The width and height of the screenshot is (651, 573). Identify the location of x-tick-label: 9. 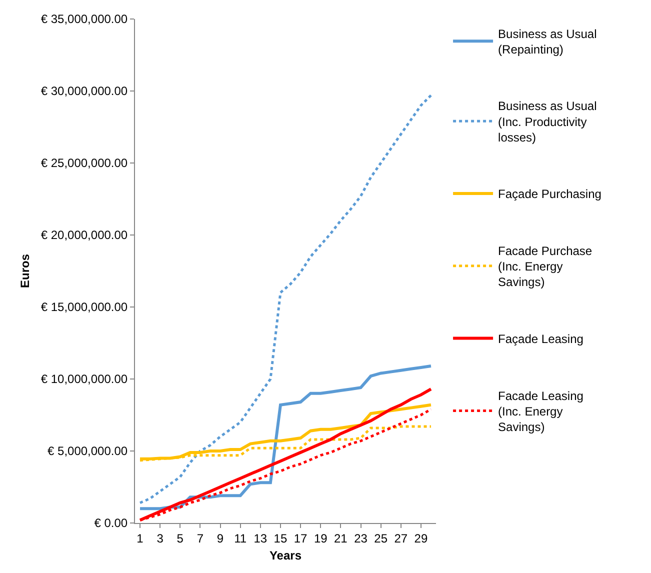
(220, 538).